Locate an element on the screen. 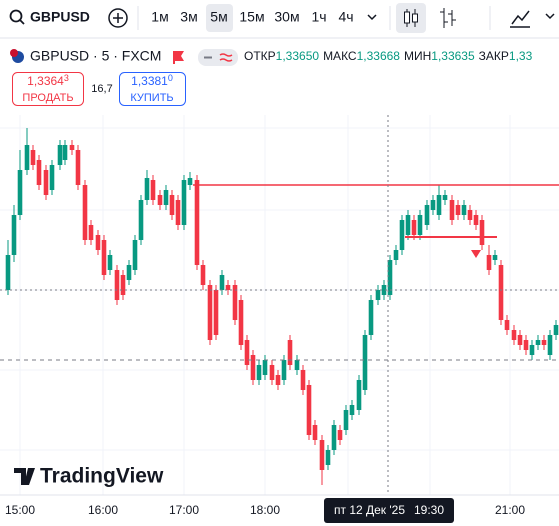 This screenshot has width=559, height=526. timeframe: 1м is located at coordinates (159, 17).